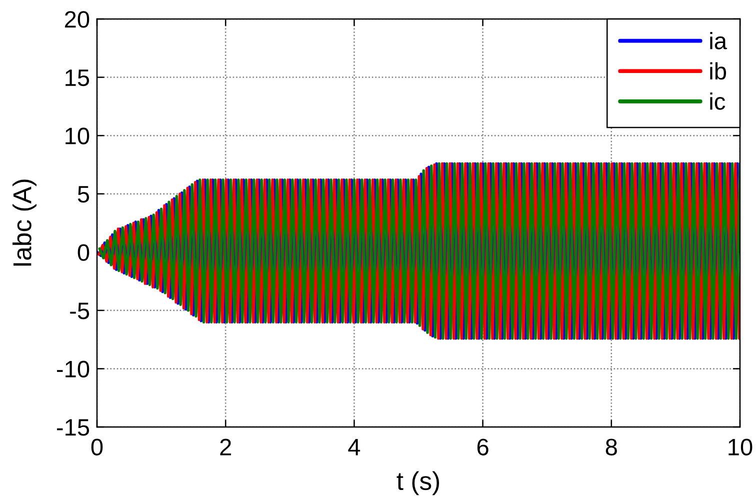 Image resolution: width=756 pixels, height=499 pixels. I want to click on y-tick-label: -10, so click(73, 369).